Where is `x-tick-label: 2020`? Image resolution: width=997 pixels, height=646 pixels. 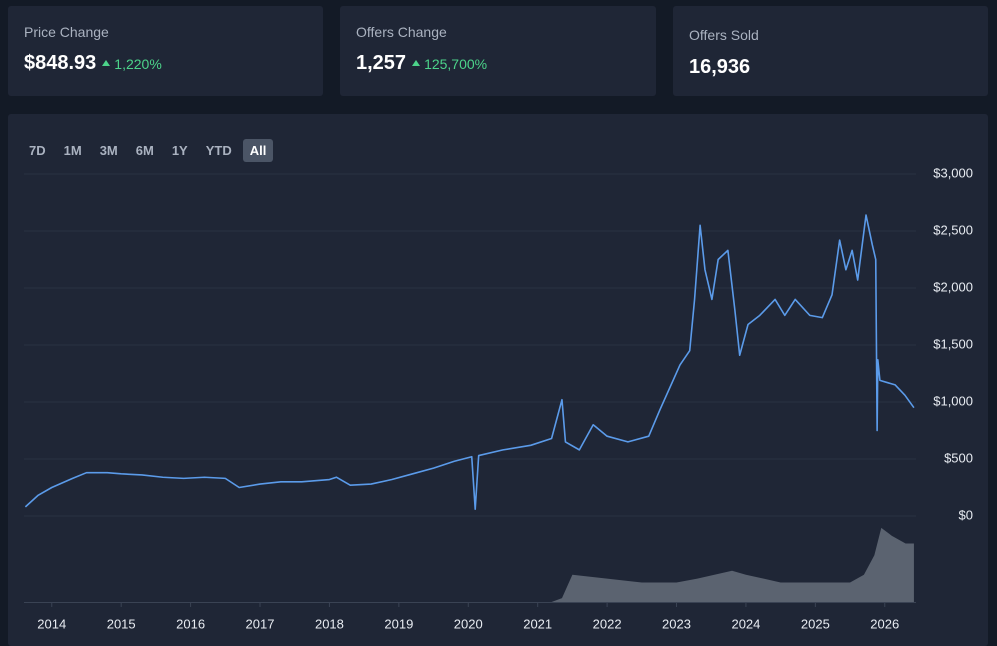
x-tick-label: 2020 is located at coordinates (468, 623).